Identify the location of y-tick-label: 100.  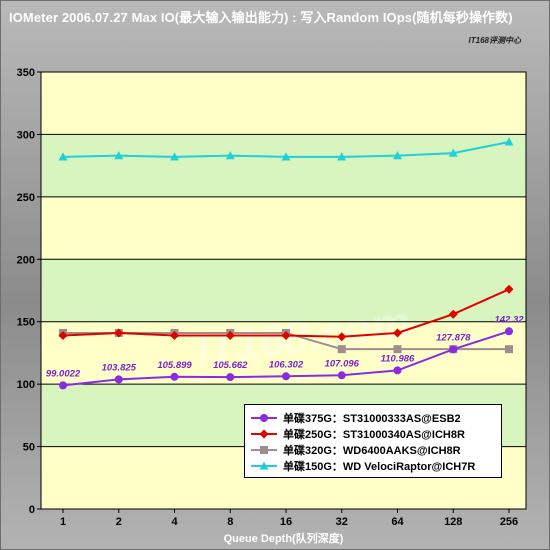
(26, 385).